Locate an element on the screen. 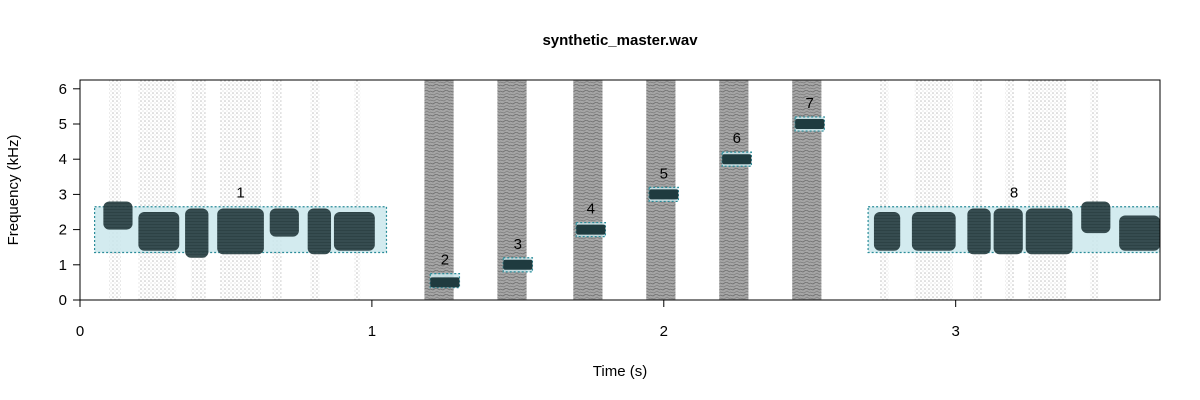 The image size is (1200, 400). x-tick-label-1: 1 is located at coordinates (372, 331).